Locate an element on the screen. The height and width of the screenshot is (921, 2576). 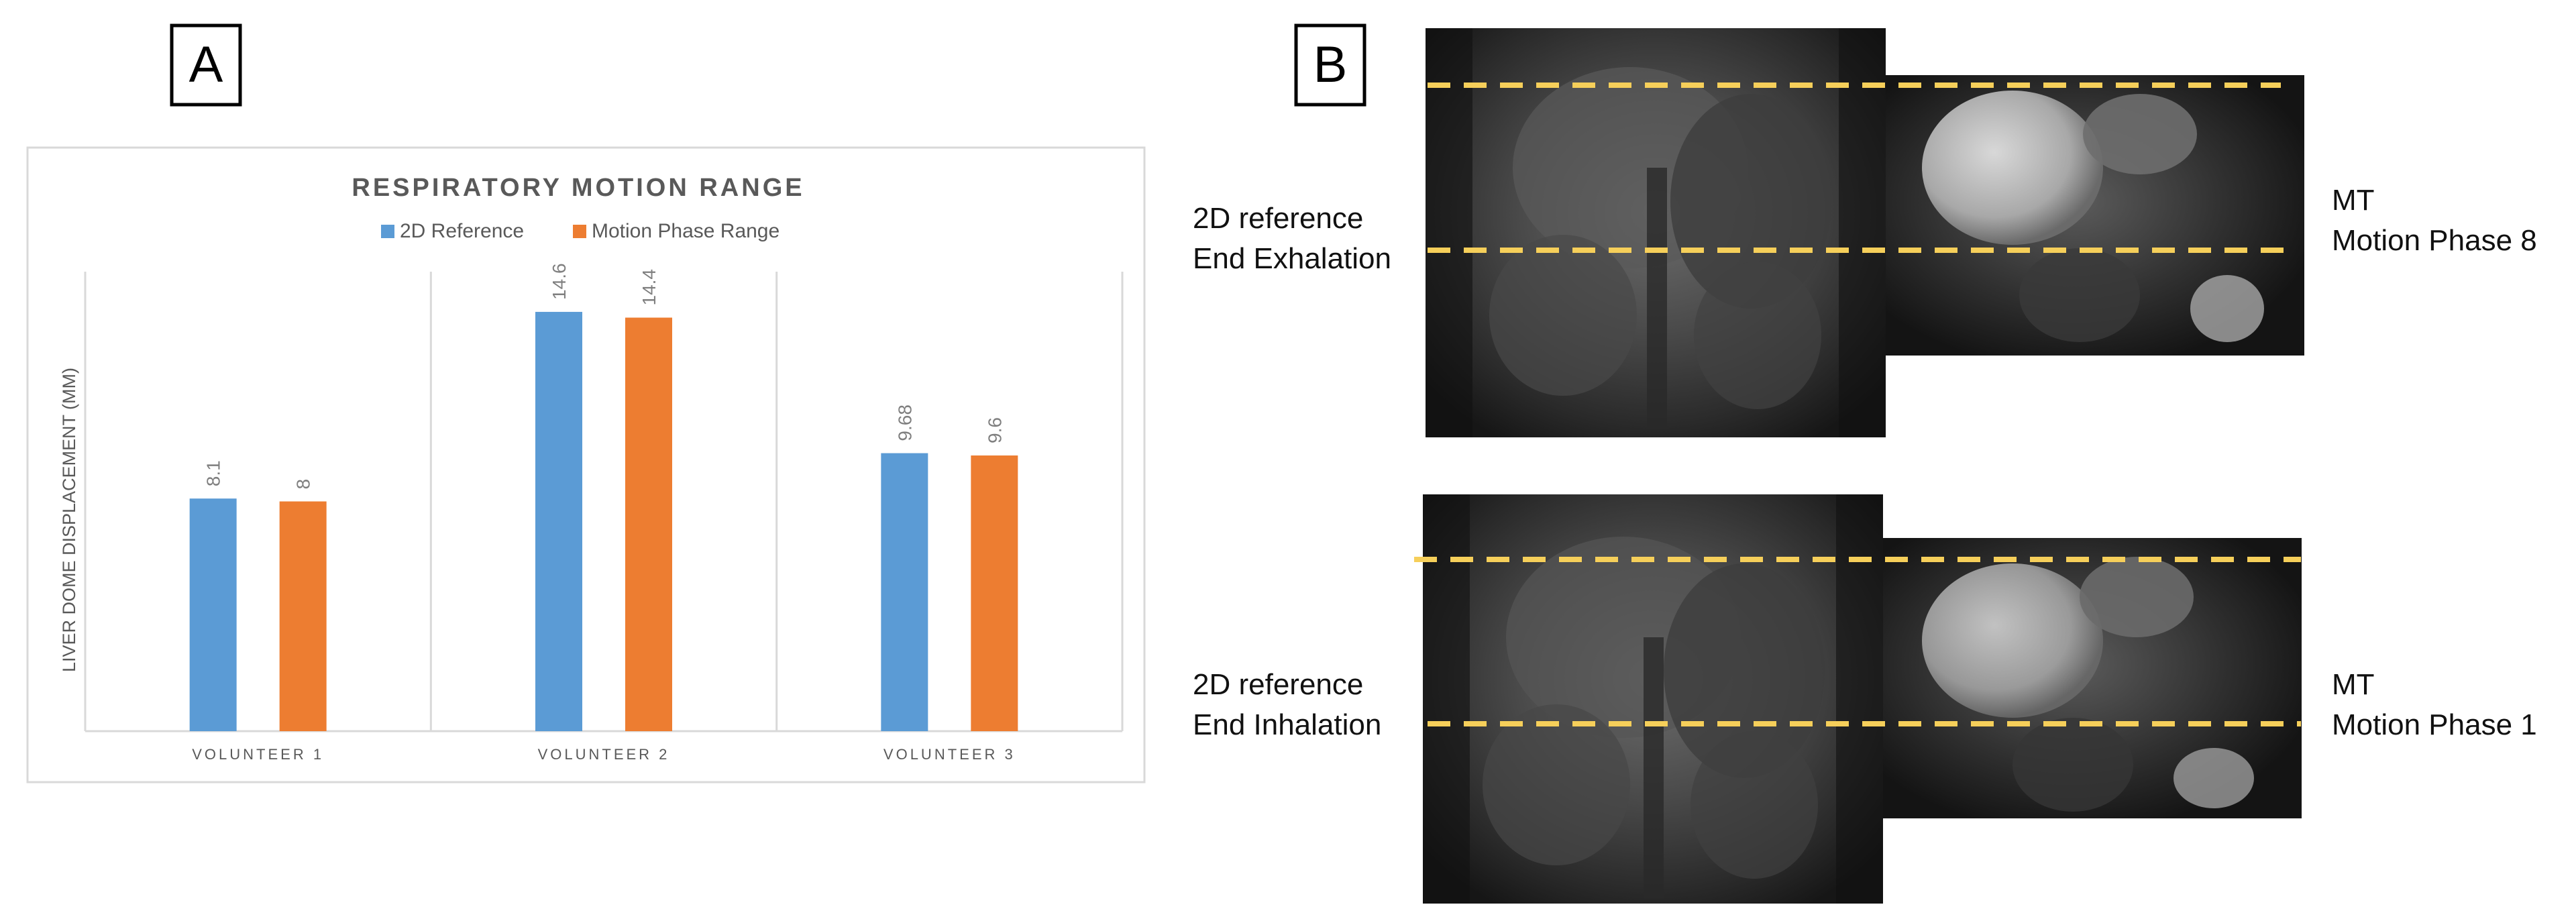
panel-a-label-box is located at coordinates (206, 65).